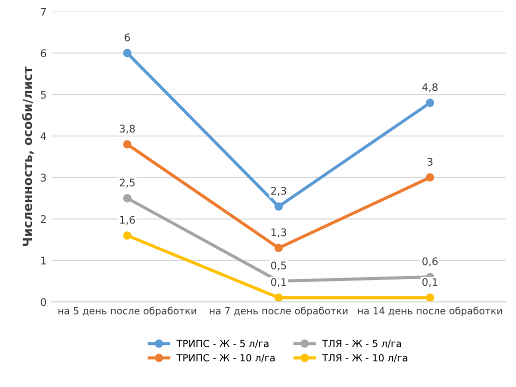 The height and width of the screenshot is (387, 516). Describe the element at coordinates (43, 302) in the screenshot. I see `y-tick-label: 0` at that location.